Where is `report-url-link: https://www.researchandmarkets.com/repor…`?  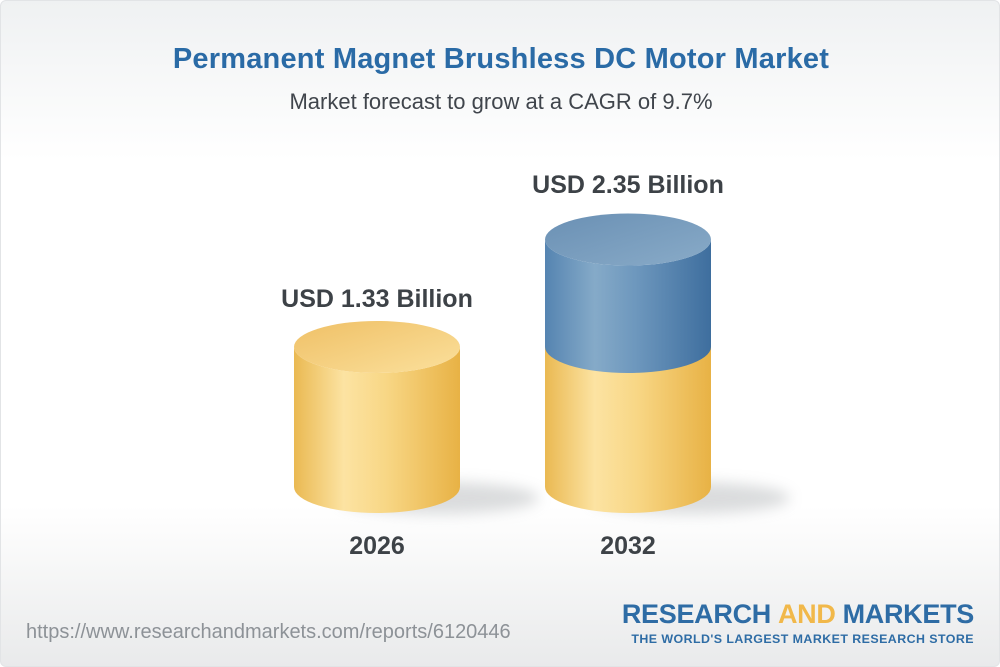
report-url-link: https://www.researchandmarkets.com/repor… is located at coordinates (268, 632).